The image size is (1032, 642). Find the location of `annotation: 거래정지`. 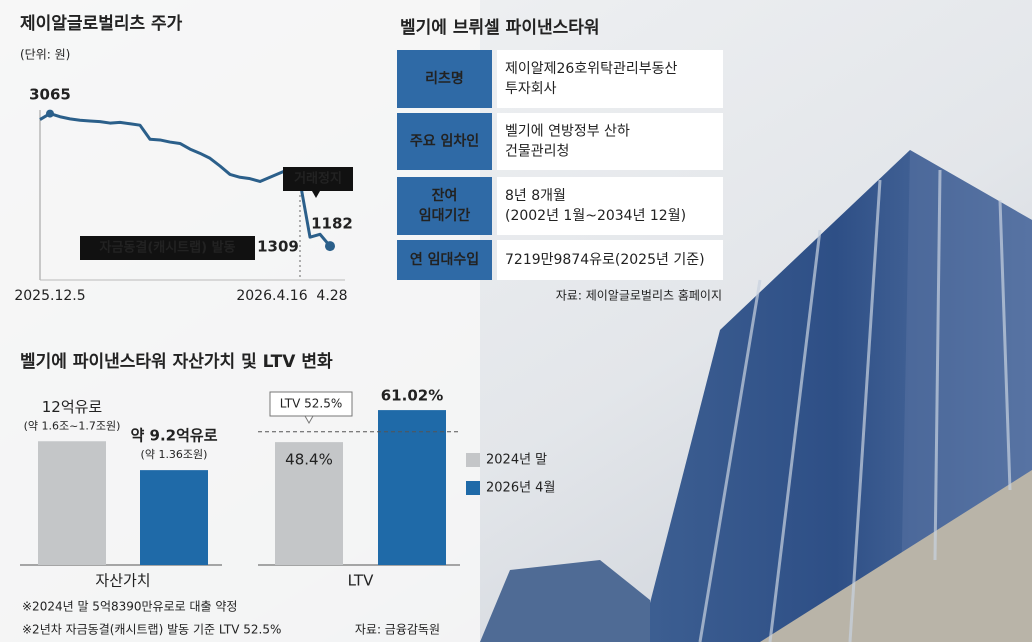

annotation: 거래정지 is located at coordinates (318, 179).